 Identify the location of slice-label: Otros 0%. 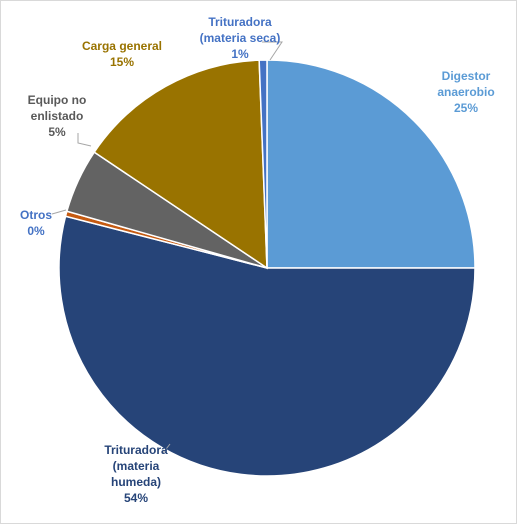
(36, 223).